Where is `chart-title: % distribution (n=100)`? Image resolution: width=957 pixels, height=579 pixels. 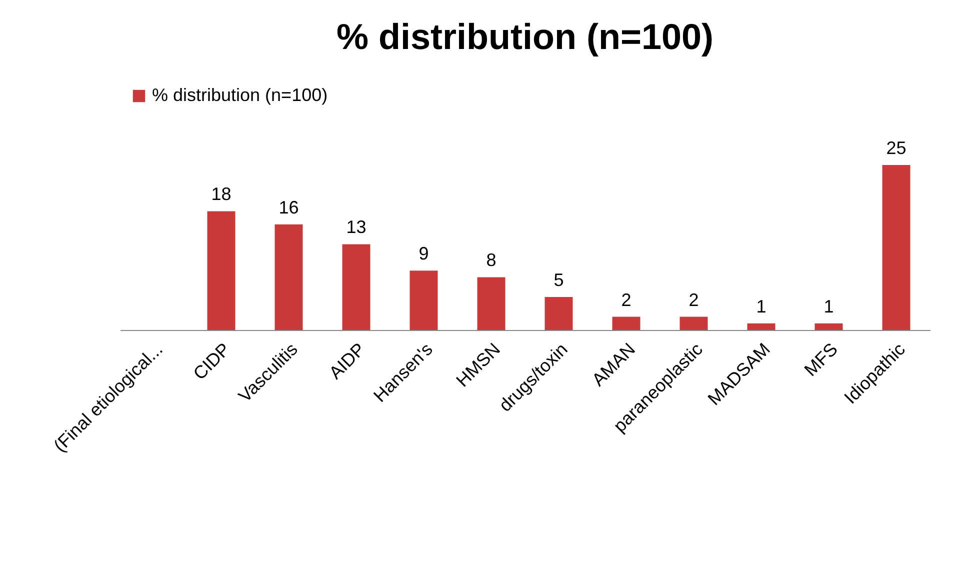
chart-title: % distribution (n=100) is located at coordinates (525, 36).